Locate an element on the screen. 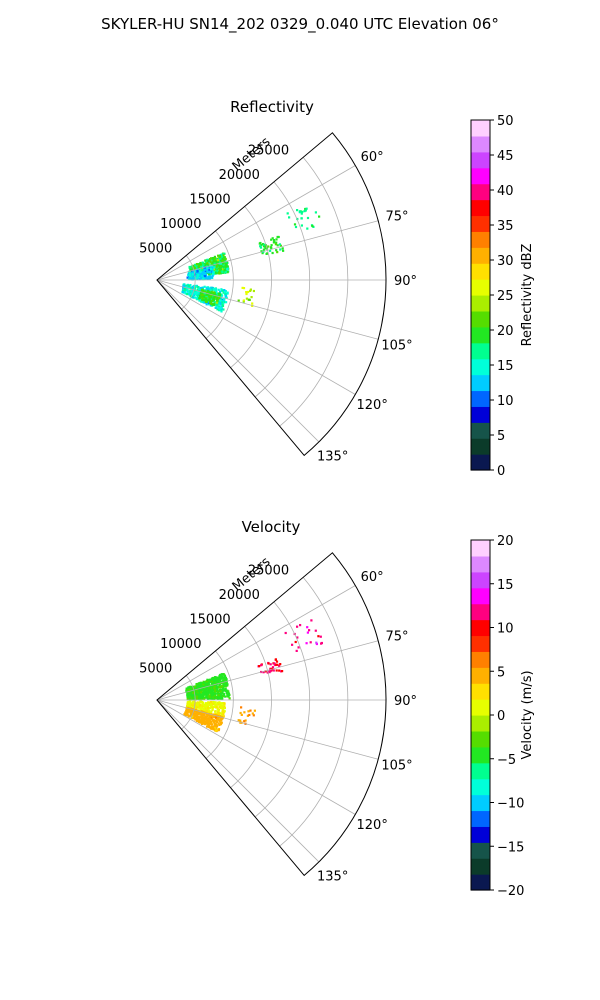 The image size is (600, 1000). velocity-range-ring is located at coordinates (219, 704).